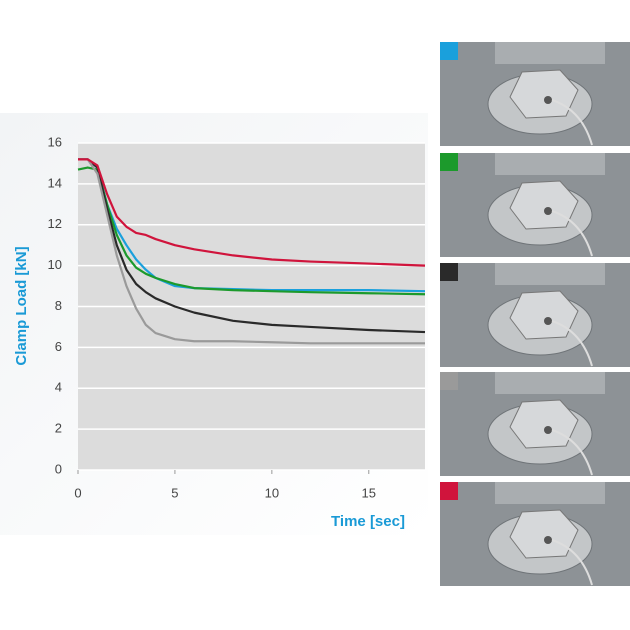 This screenshot has height=630, width=630. I want to click on y-tick-label: 4, so click(58, 387).